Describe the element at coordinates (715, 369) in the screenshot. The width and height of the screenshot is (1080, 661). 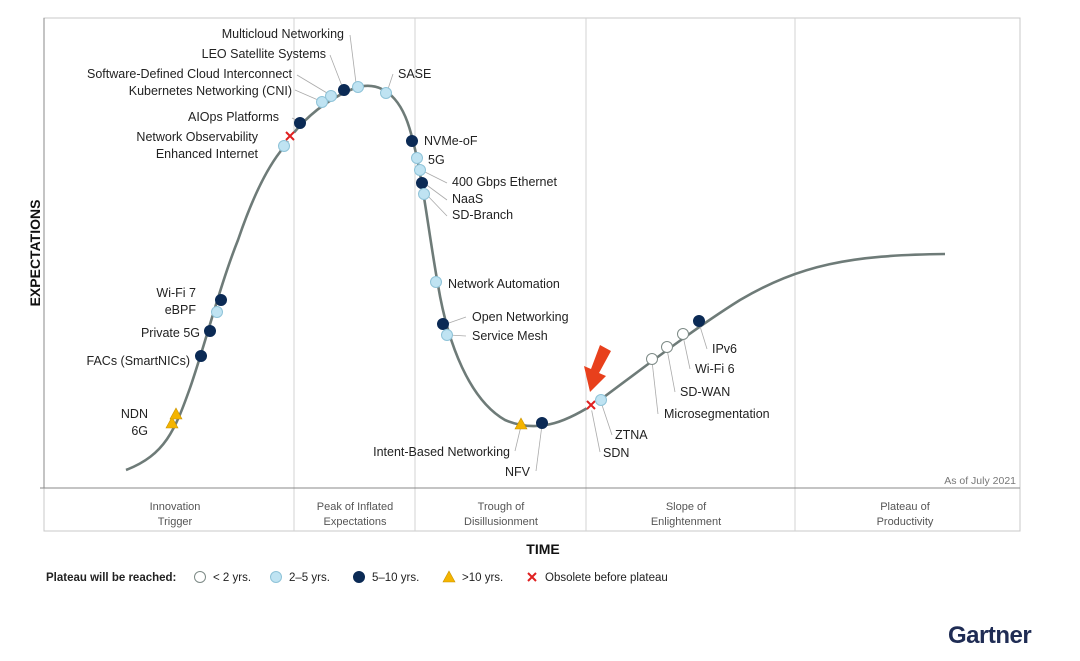
I see `technology-label: Wi-Fi 6` at that location.